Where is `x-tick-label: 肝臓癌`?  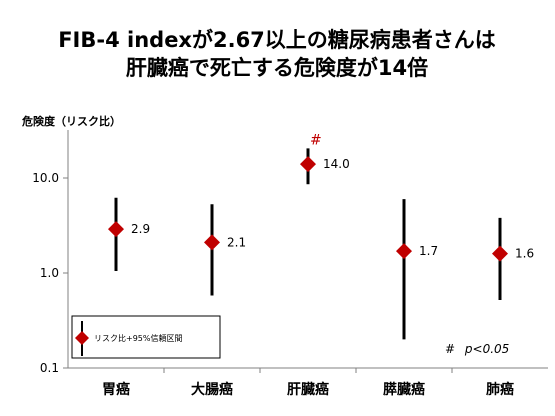 x-tick-label: 肝臓癌 is located at coordinates (308, 389).